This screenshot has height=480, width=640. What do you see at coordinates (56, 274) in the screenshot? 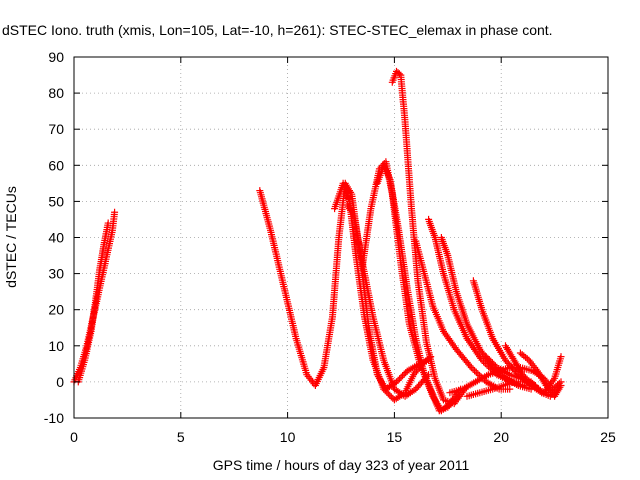
I see `y-tick-label: 30` at bounding box center [56, 274].